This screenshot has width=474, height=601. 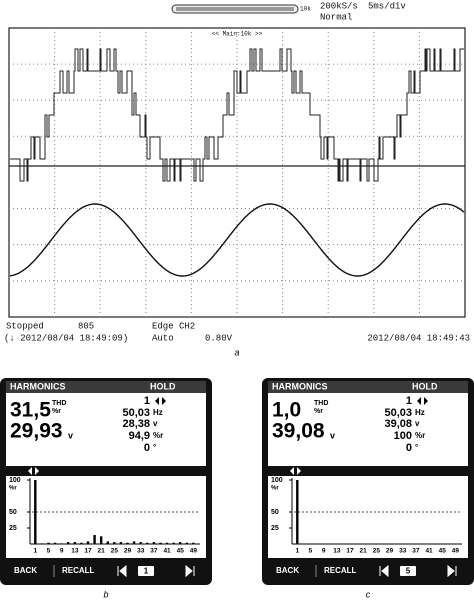 I want to click on thd-unit2: %r, so click(x=318, y=411).